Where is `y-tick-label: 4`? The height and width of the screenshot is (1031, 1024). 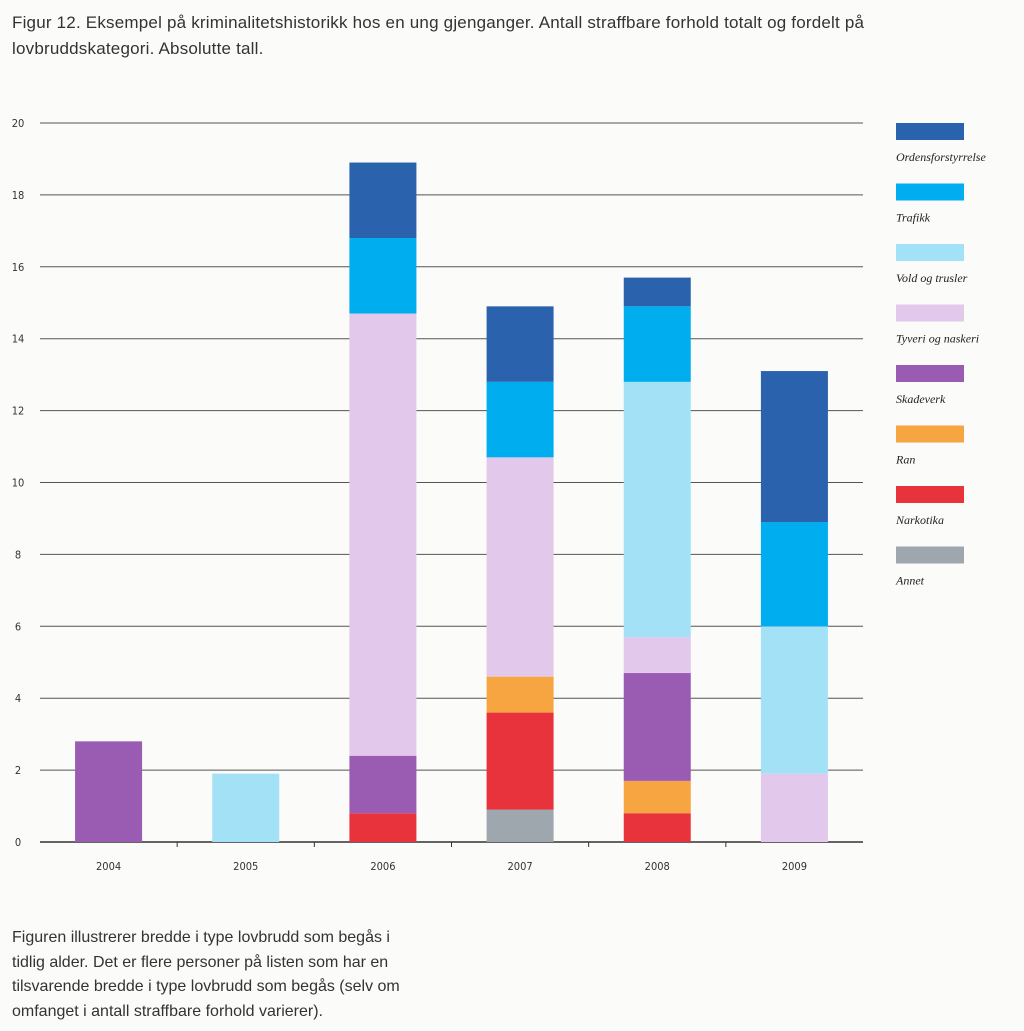 y-tick-label: 4 is located at coordinates (18, 698).